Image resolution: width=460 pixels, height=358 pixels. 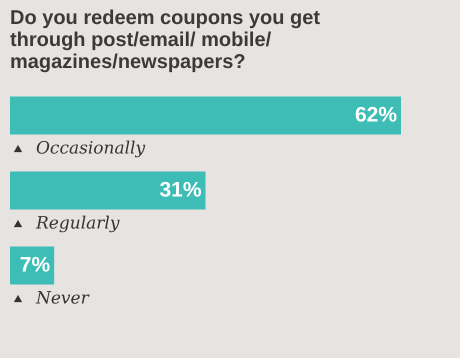 What do you see at coordinates (165, 40) in the screenshot?
I see `chart-title: Do you redeem coupons you get through post/email/ mobile/ magazines/newspapers?` at bounding box center [165, 40].